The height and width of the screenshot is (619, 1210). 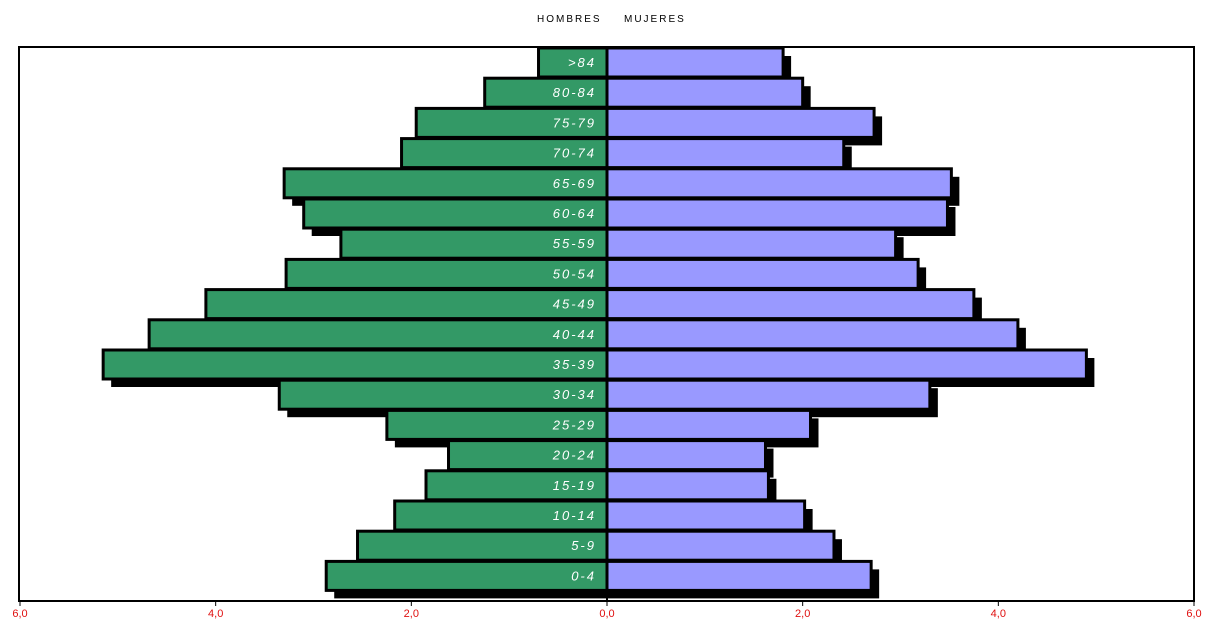 I want to click on age-label-55-59: 55-59, so click(x=574, y=243).